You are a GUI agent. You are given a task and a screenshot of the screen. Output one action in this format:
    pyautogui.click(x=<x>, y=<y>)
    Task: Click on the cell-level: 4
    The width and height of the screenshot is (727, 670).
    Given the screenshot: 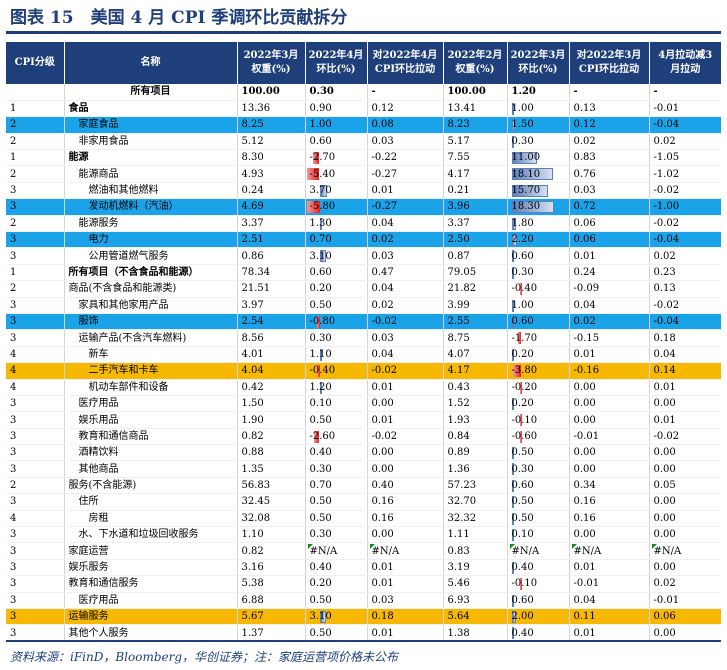 What is the action you would take?
    pyautogui.click(x=35, y=519)
    